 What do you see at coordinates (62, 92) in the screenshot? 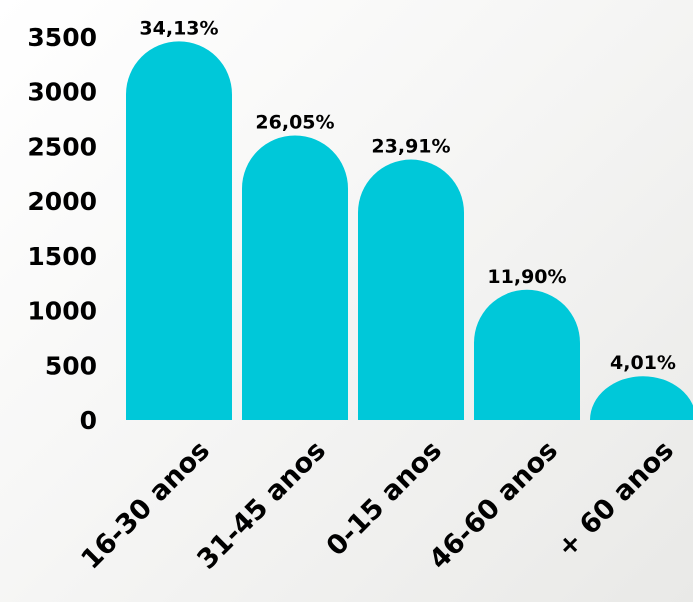
I see `y-tick-label: 3000` at bounding box center [62, 92].